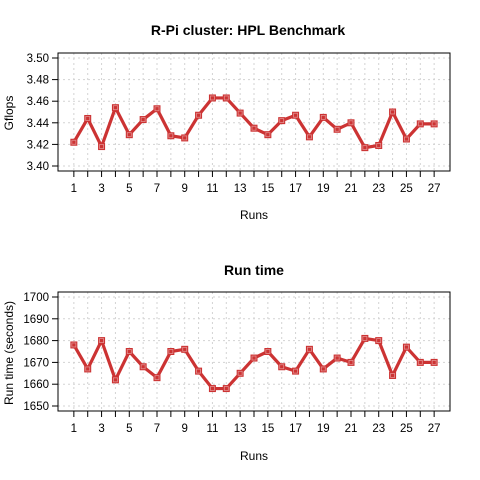 The height and width of the screenshot is (480, 480). Describe the element at coordinates (248, 30) in the screenshot. I see `chart-title: R-Pi cluster: HPL Benchmark` at that location.